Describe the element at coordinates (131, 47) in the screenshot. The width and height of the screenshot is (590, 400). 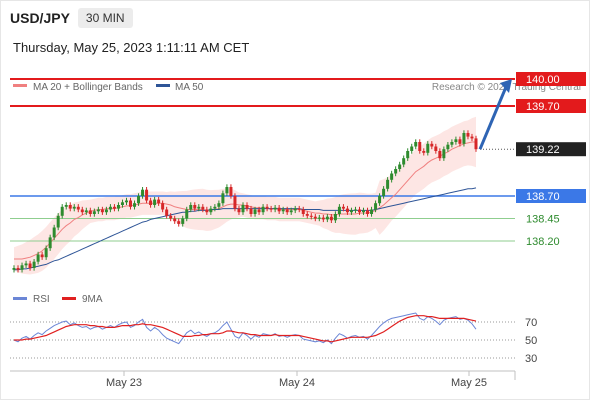
I see `chart-datetime: Thursday, May 25, 2023 1:11:11 AM CET` at that location.